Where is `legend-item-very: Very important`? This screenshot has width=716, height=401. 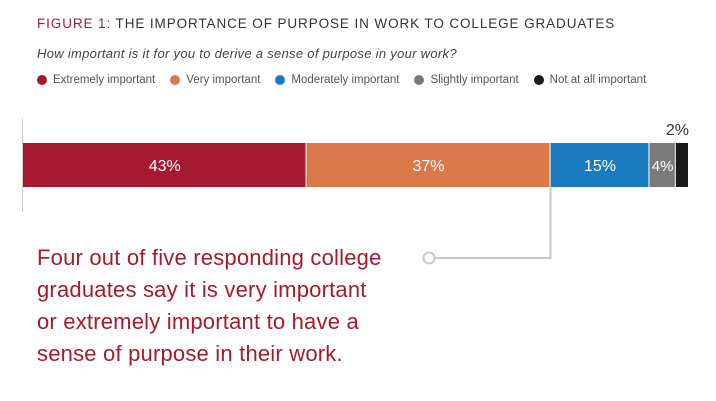
legend-item-very: Very important is located at coordinates (215, 80).